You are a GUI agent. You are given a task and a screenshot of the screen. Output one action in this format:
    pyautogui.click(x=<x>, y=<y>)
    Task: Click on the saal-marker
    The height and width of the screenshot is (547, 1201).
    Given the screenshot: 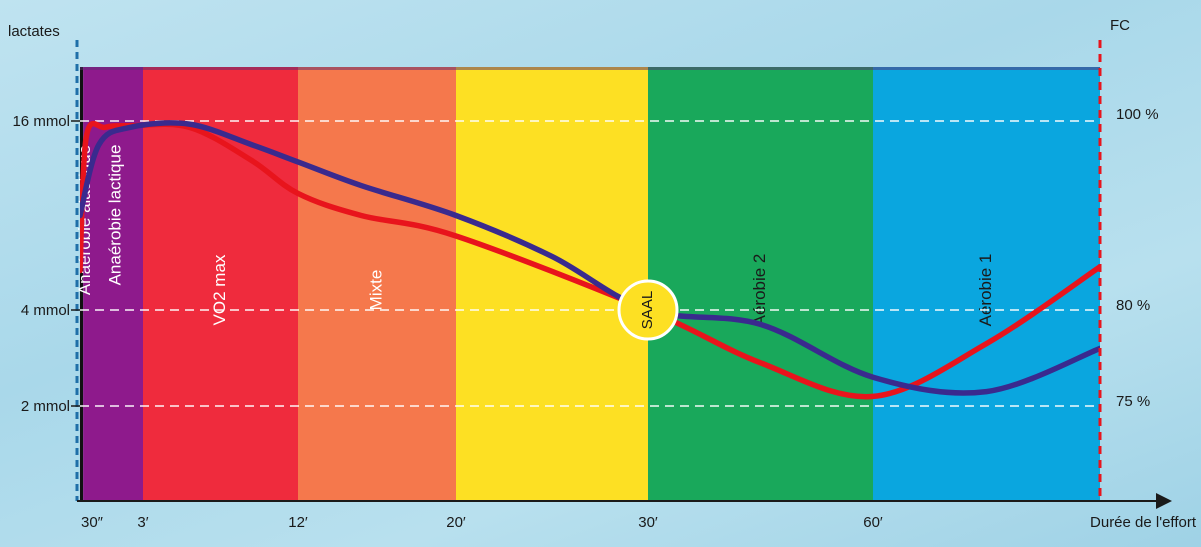 What is the action you would take?
    pyautogui.click(x=648, y=310)
    